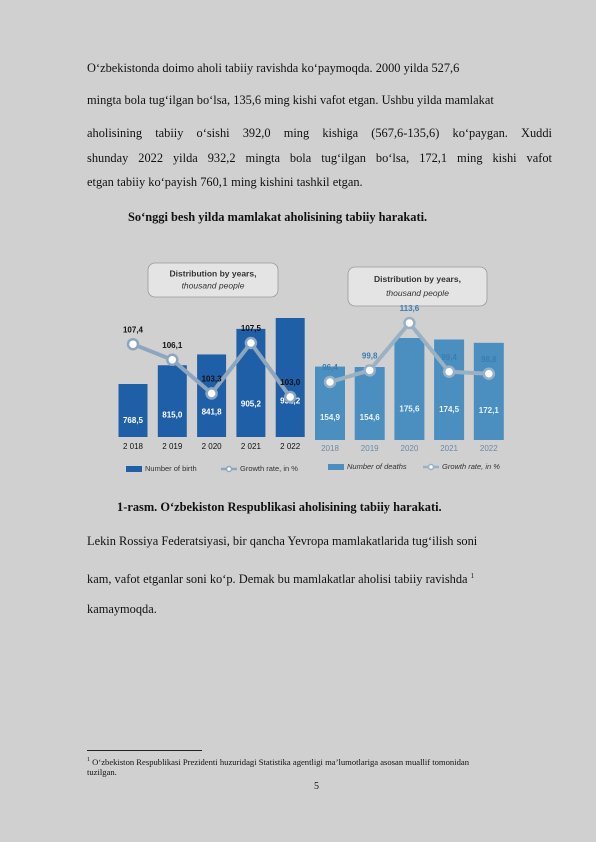 The width and height of the screenshot is (596, 842). I want to click on footnote-line: tuzilgan., so click(102, 772).